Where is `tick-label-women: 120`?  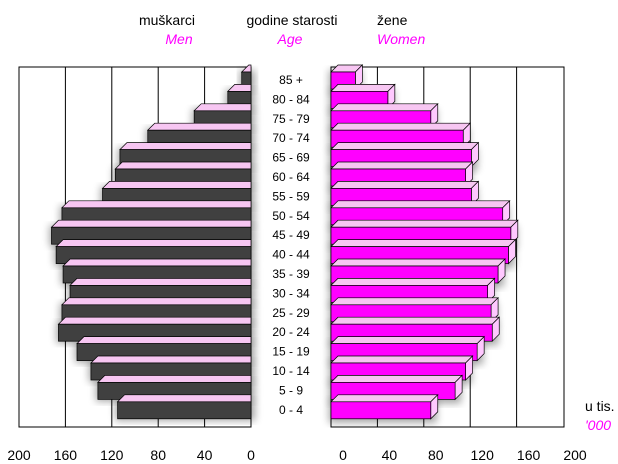
tick-label-women: 120 is located at coordinates (483, 455).